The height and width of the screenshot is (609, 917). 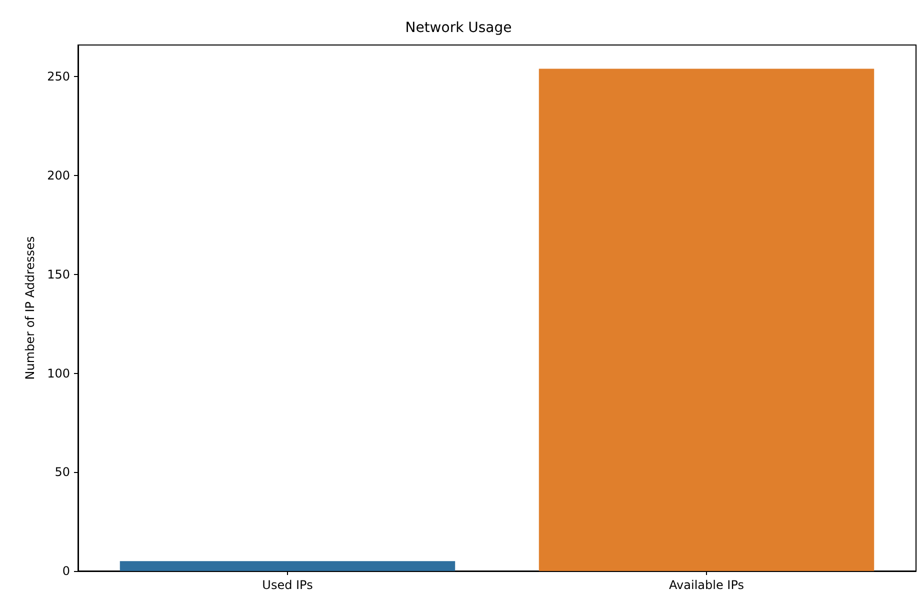 What do you see at coordinates (706, 585) in the screenshot?
I see `x-tick-label: Available IPs` at bounding box center [706, 585].